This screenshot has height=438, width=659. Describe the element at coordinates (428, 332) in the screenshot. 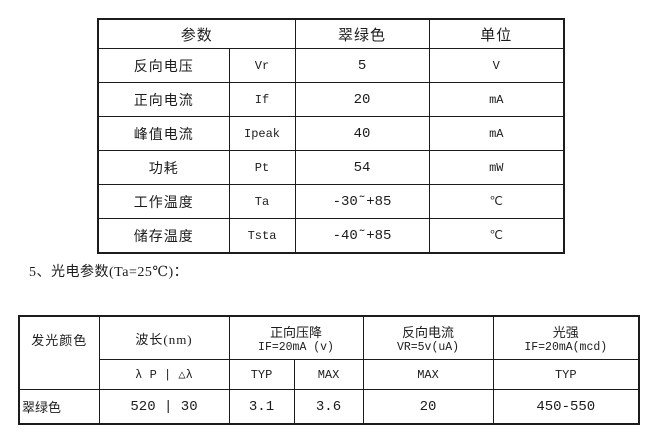

I see `header-reverse-current-title: 反向电流` at that location.